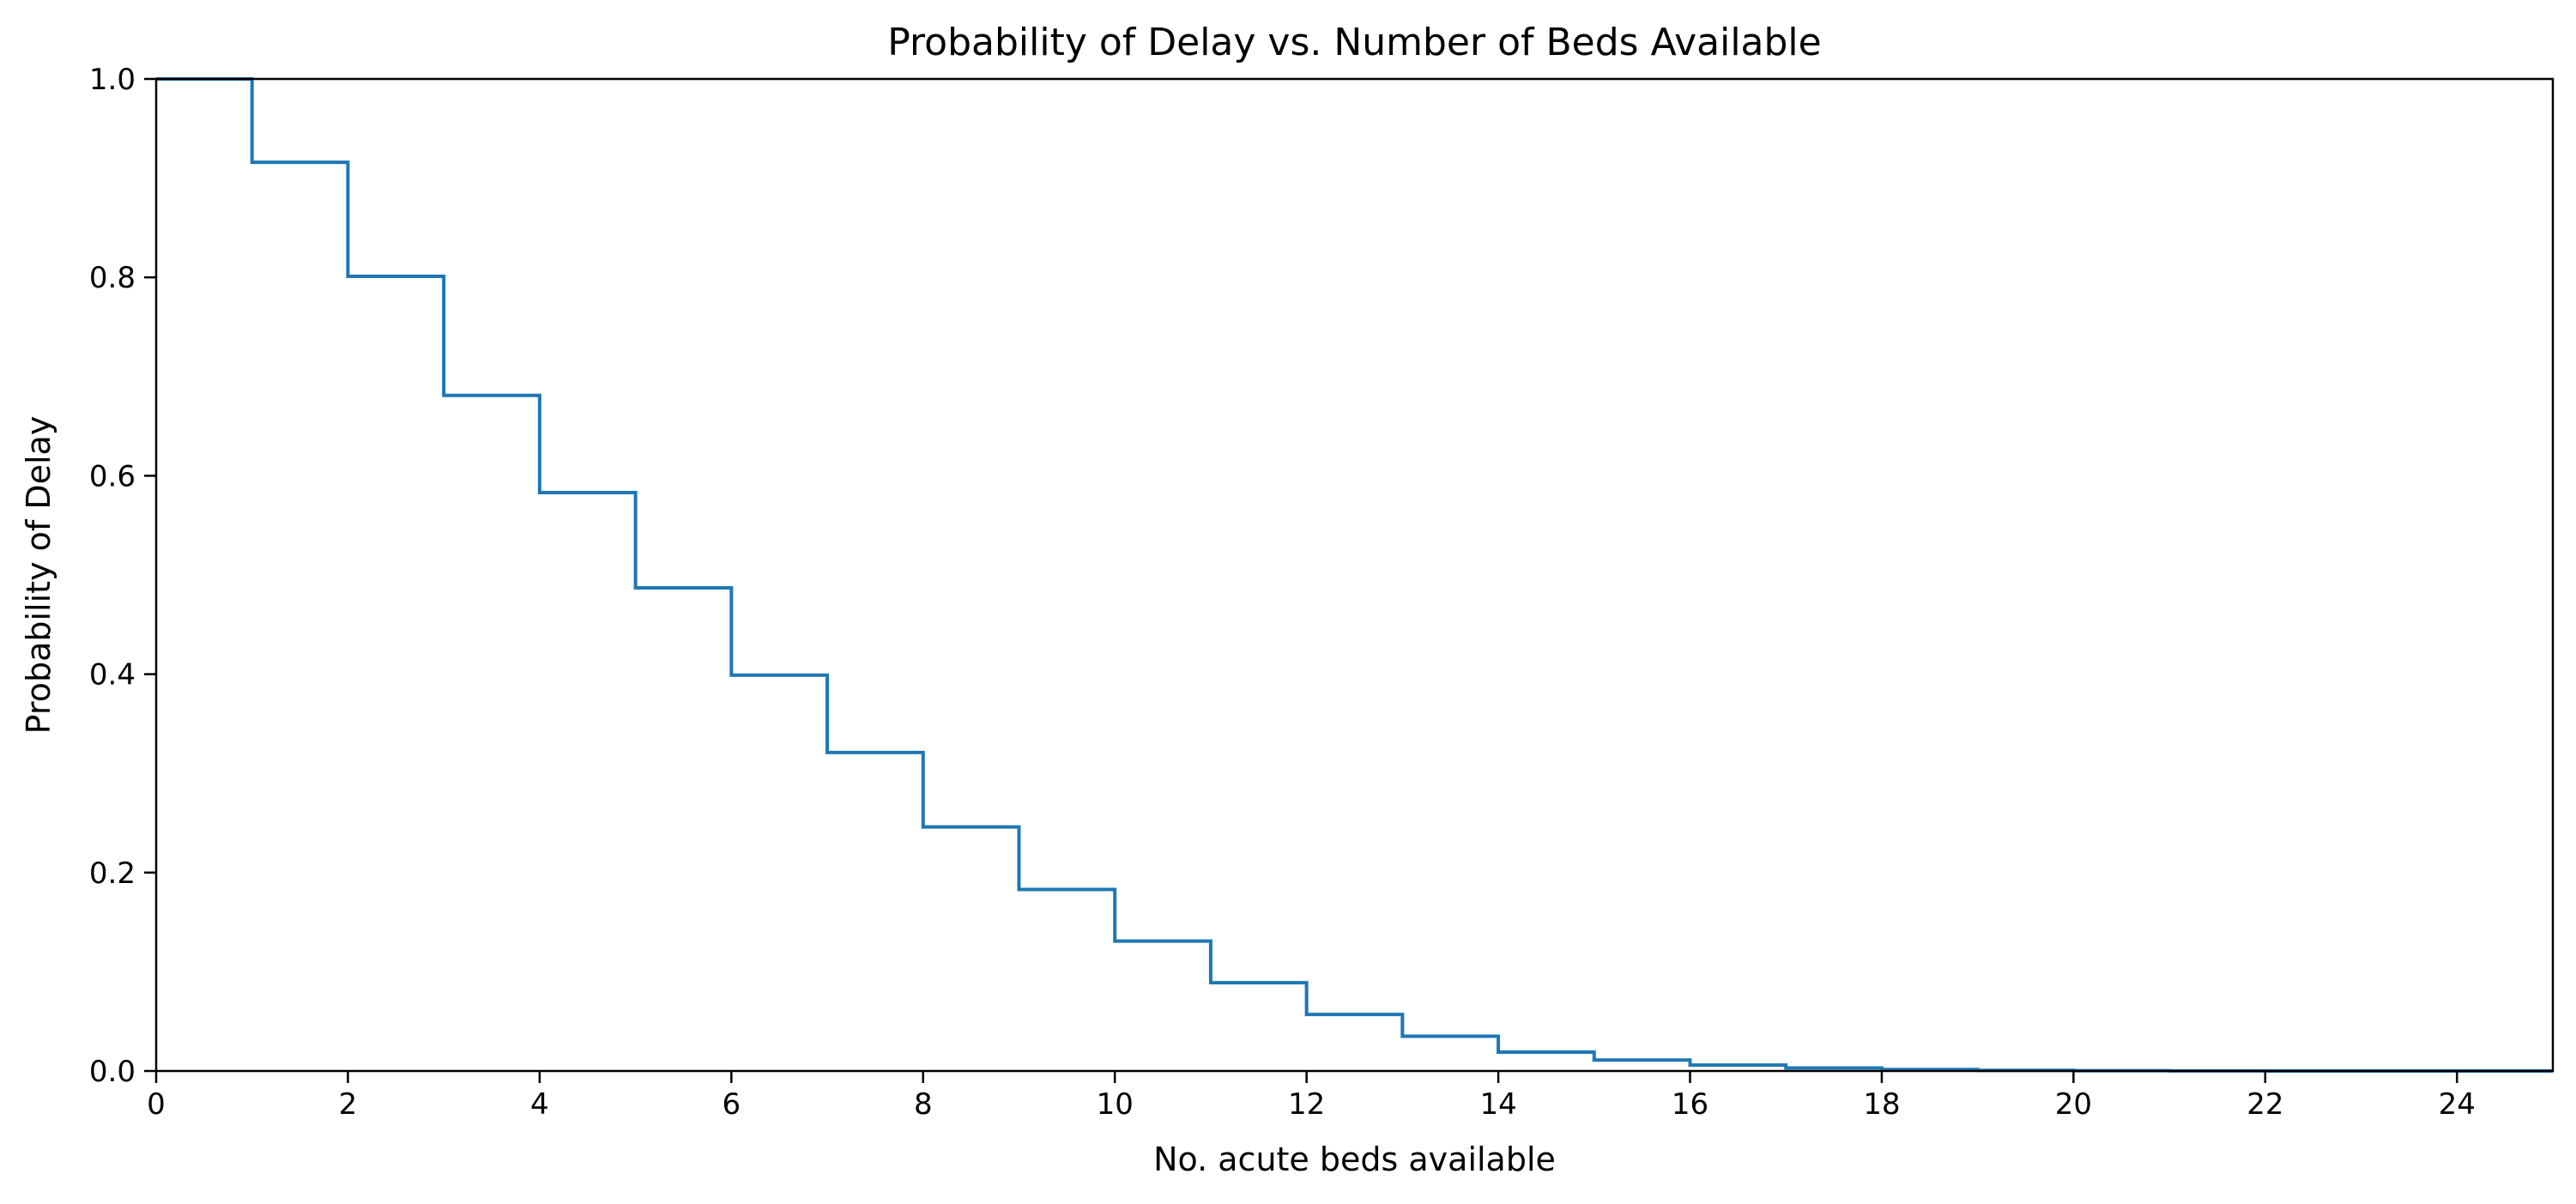 The height and width of the screenshot is (1204, 2576). I want to click on x-tick-label: 16, so click(1690, 1104).